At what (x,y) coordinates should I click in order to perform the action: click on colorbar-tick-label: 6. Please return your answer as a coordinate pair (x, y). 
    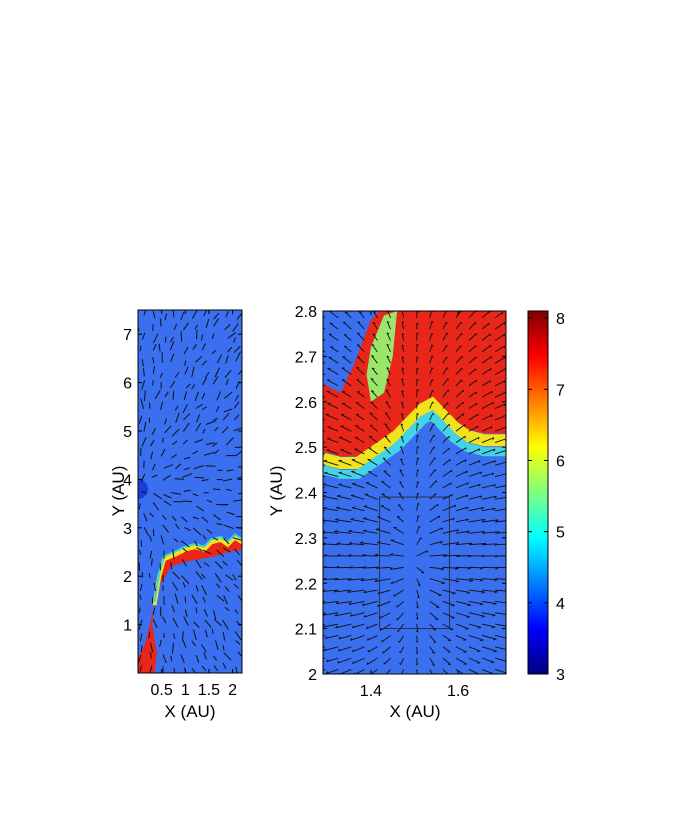
    Looking at the image, I should click on (560, 461).